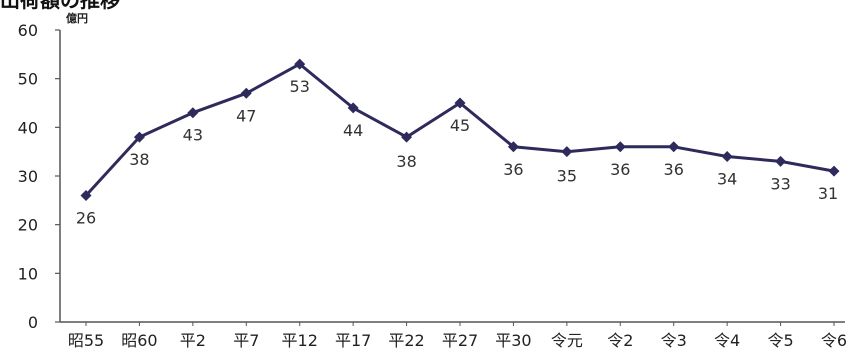 This screenshot has width=853, height=352. Describe the element at coordinates (513, 340) in the screenshot. I see `x-tick-label: 平30` at that location.